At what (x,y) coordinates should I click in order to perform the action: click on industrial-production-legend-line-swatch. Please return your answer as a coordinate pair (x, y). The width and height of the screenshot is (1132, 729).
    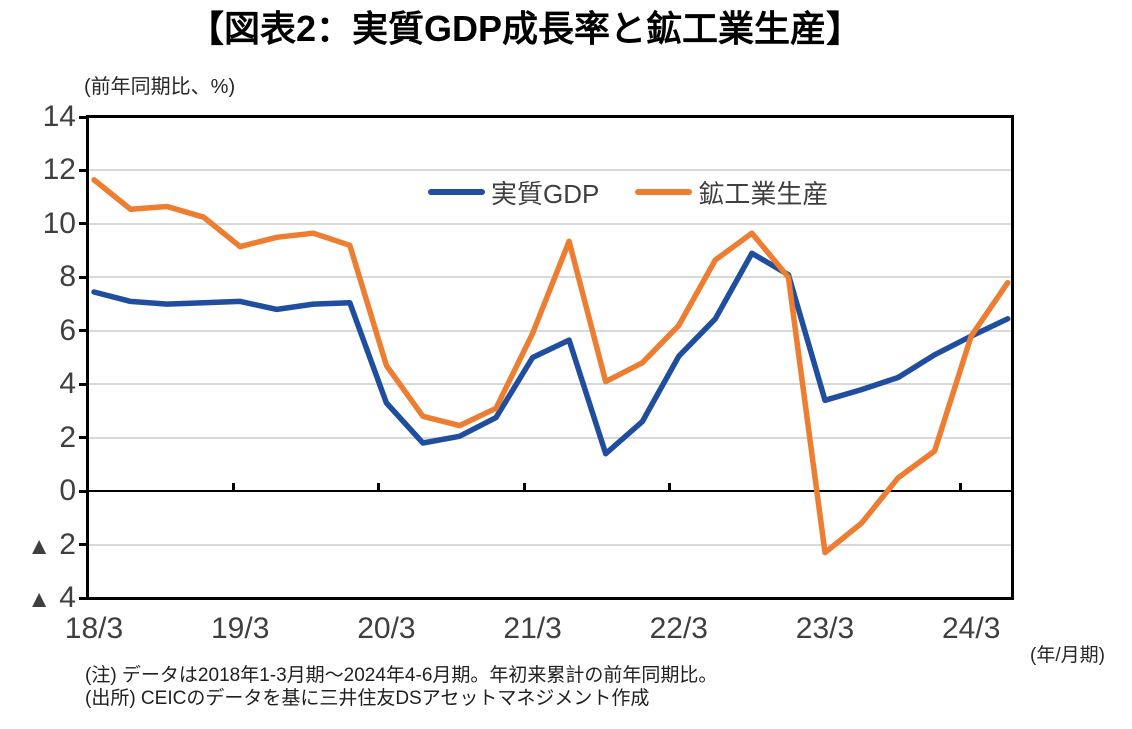
    Looking at the image, I should click on (664, 192).